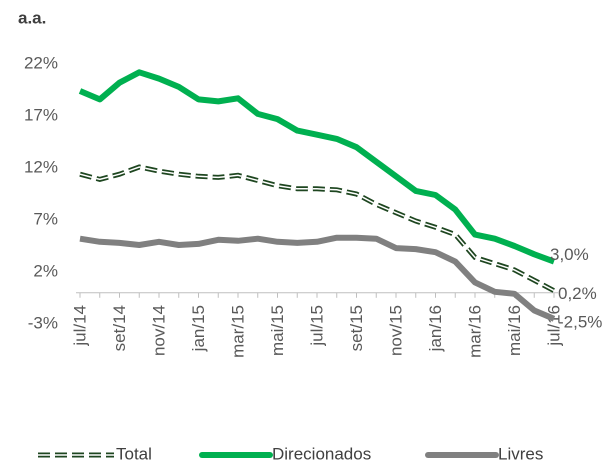  Describe the element at coordinates (520, 453) in the screenshot. I see `legend-label: Livres` at that location.